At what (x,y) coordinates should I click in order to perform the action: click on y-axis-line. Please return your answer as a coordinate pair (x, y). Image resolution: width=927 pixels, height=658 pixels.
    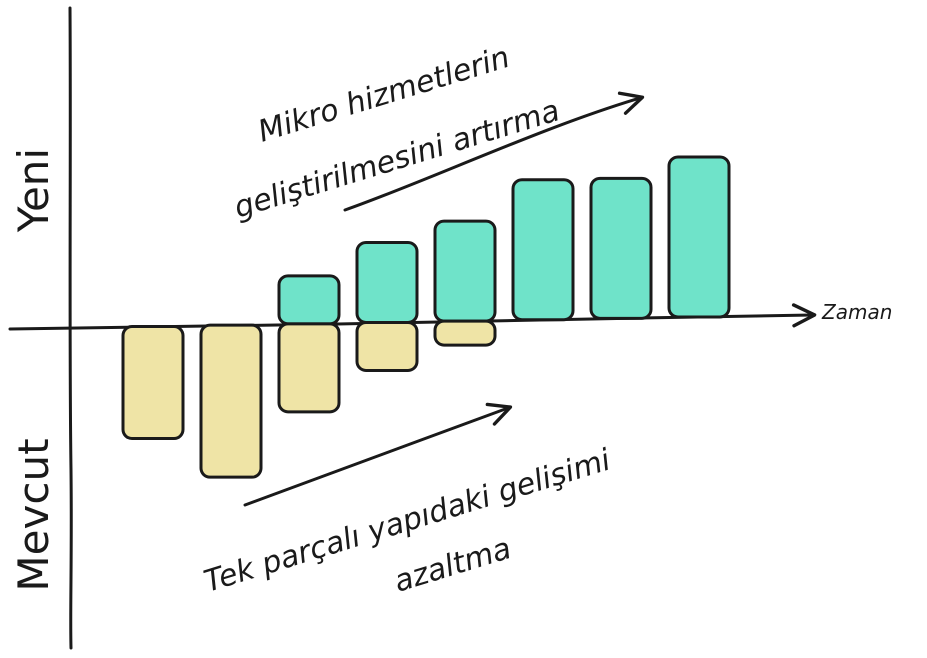
    Looking at the image, I should click on (70, 328).